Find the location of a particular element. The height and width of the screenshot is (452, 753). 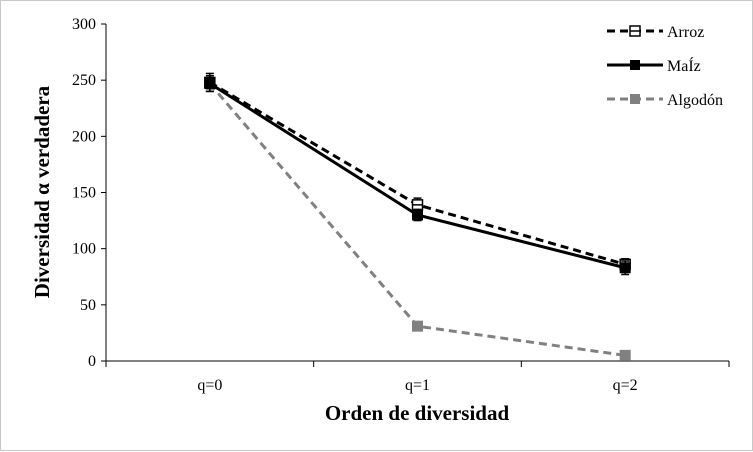

legend-item: Arroz is located at coordinates (655, 32).